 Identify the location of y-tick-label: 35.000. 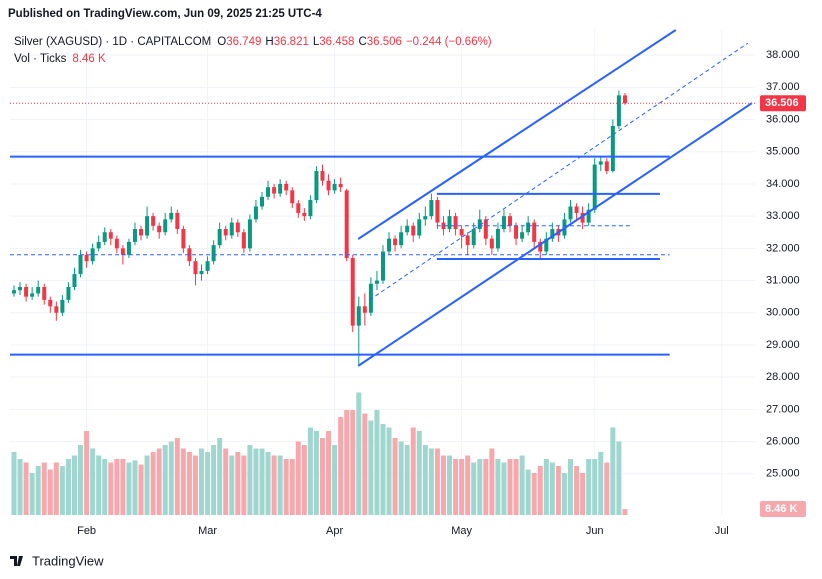
(783, 152).